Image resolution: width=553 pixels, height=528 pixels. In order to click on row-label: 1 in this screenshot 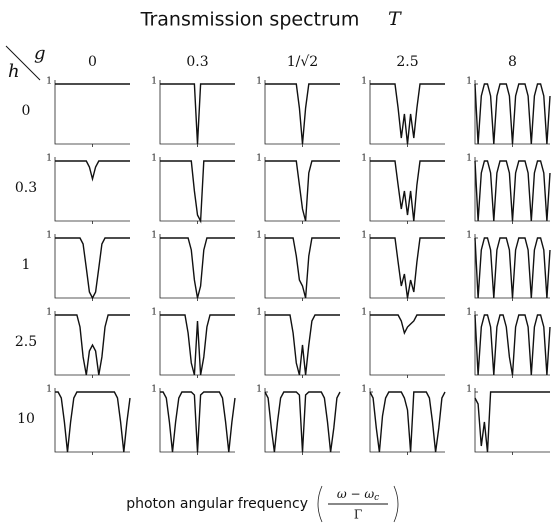, I will do `click(26, 265)`.